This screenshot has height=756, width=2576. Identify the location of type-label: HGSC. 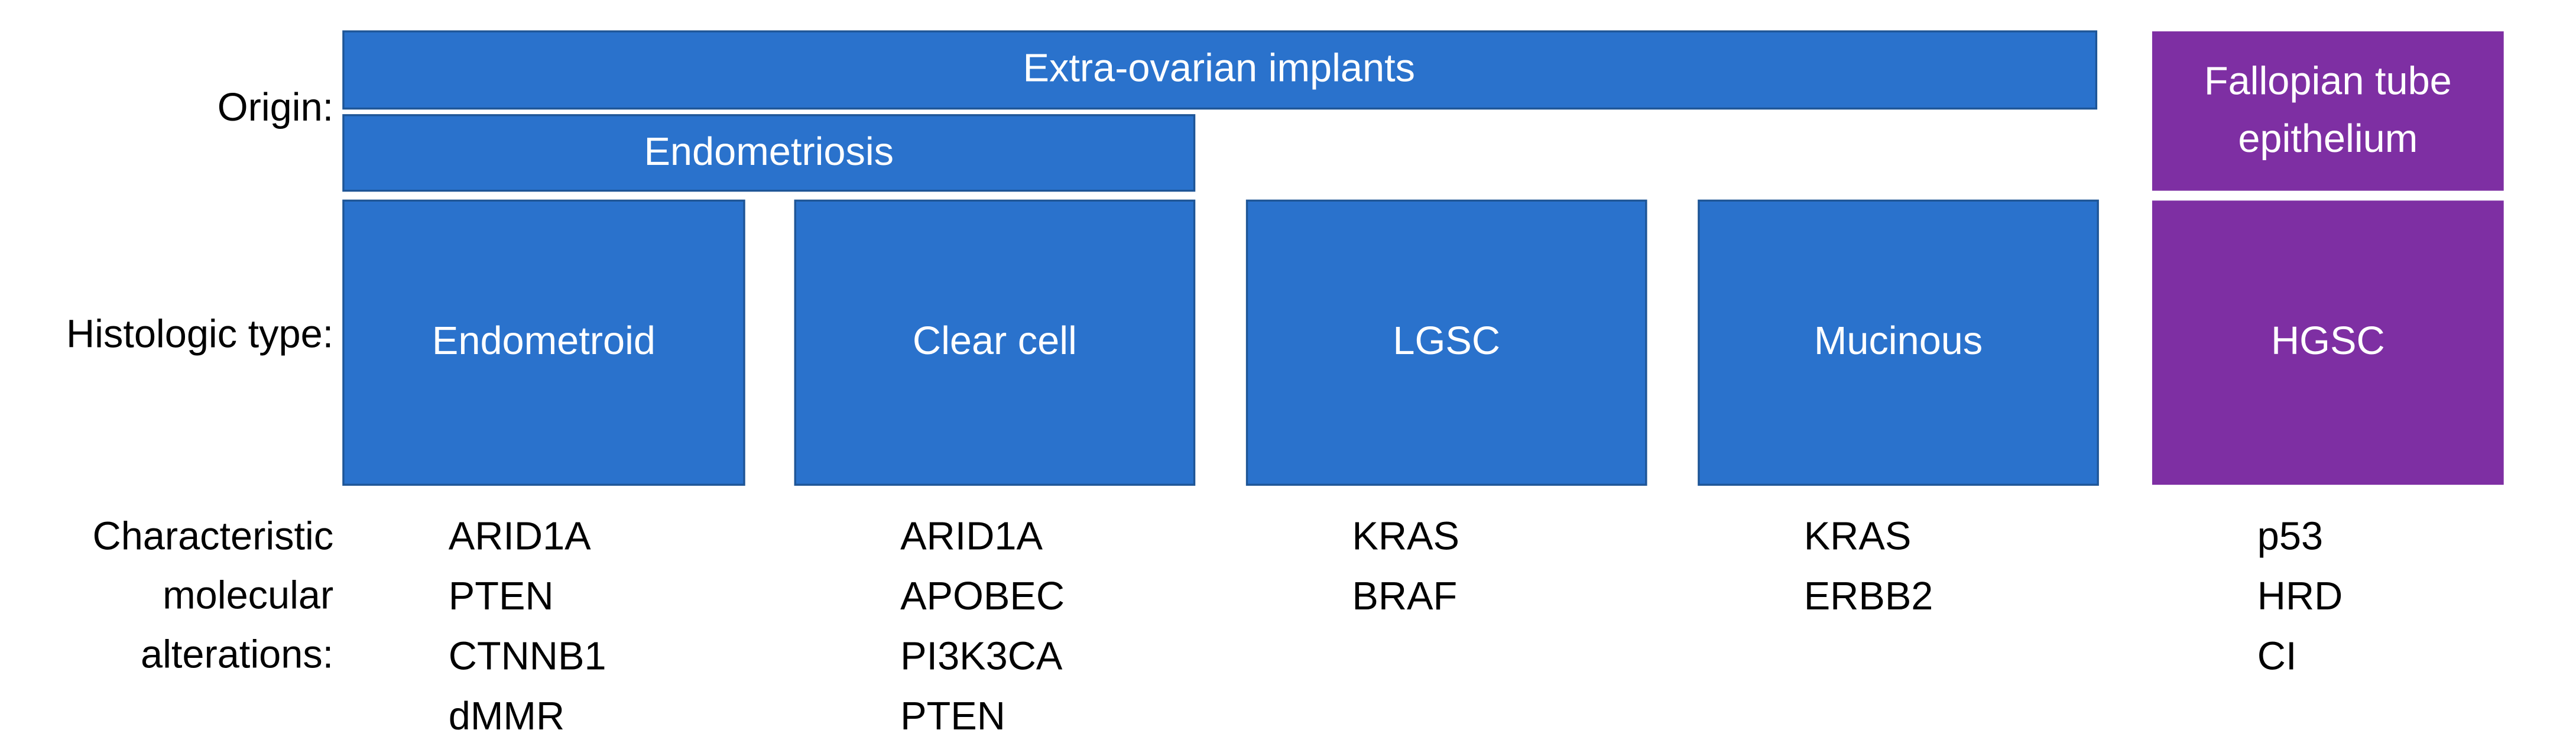
(2328, 341).